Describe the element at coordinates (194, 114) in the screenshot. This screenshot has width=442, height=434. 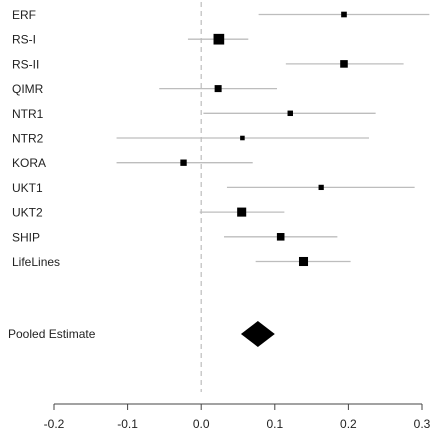
I see `study-row: NTR1` at that location.